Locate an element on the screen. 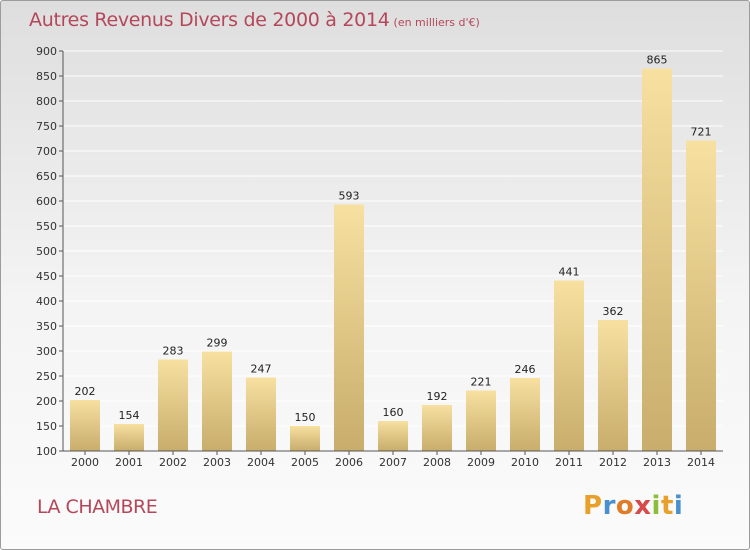 The width and height of the screenshot is (750, 550). x-tick-label: 2002 is located at coordinates (173, 462).